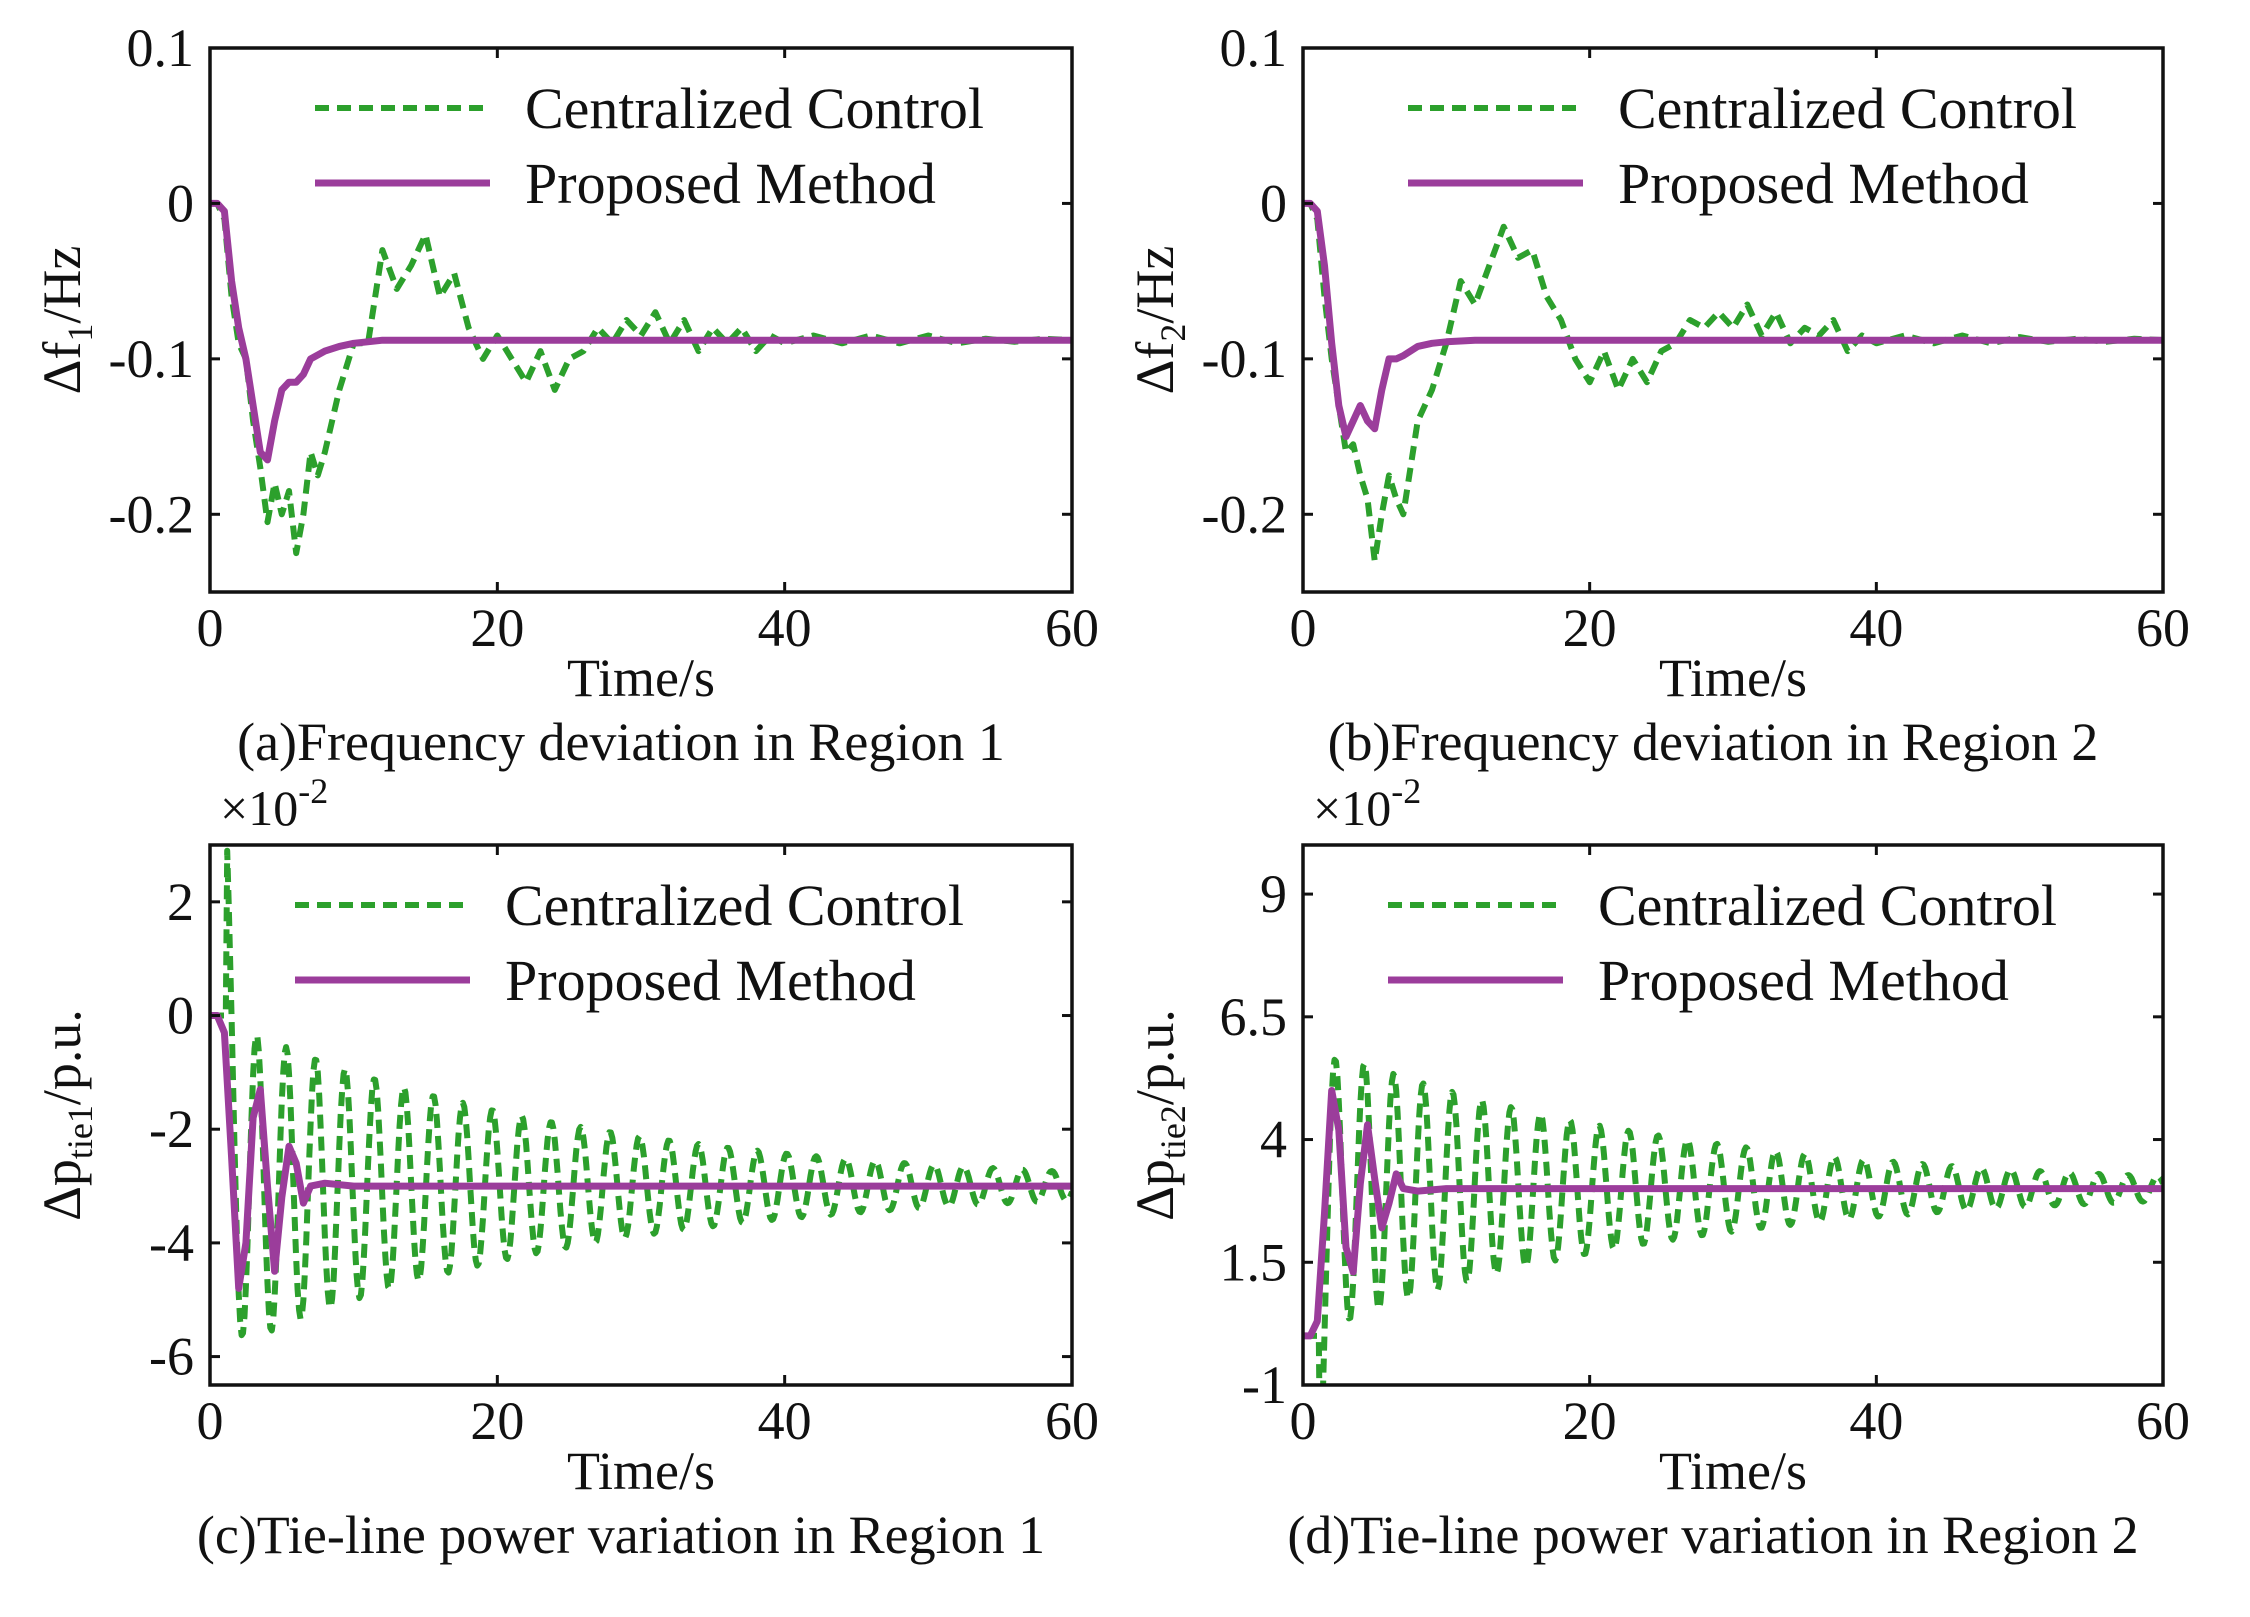 Image resolution: width=2250 pixels, height=1617 pixels. I want to click on y-tick-label: 2, so click(180, 902).